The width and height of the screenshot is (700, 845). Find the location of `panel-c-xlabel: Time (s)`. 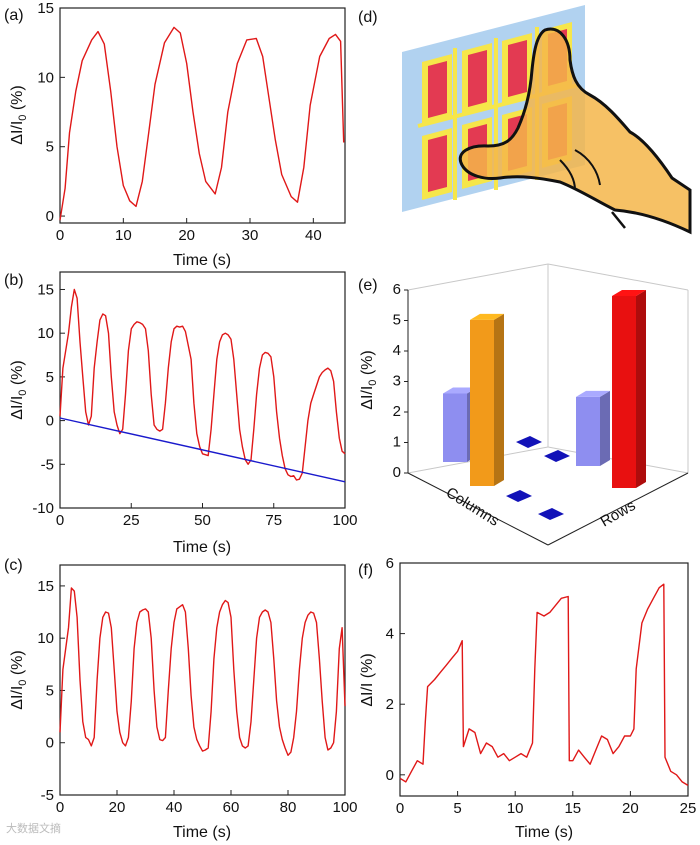

panel-c-xlabel: Time (s) is located at coordinates (202, 832).